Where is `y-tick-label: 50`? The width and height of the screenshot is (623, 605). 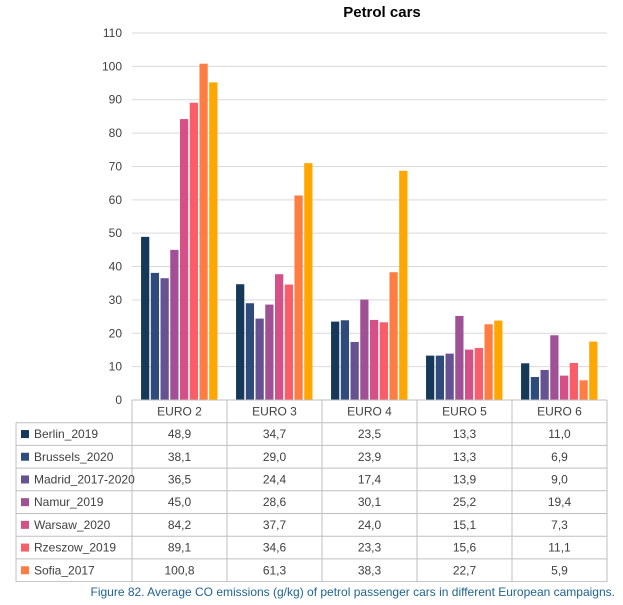
y-tick-label: 50 is located at coordinates (116, 233).